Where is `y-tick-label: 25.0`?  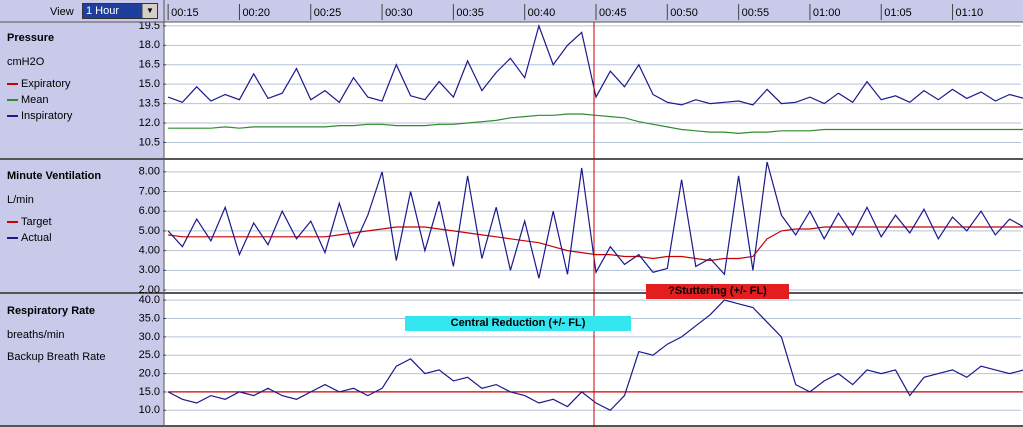 y-tick-label: 25.0 is located at coordinates (149, 355).